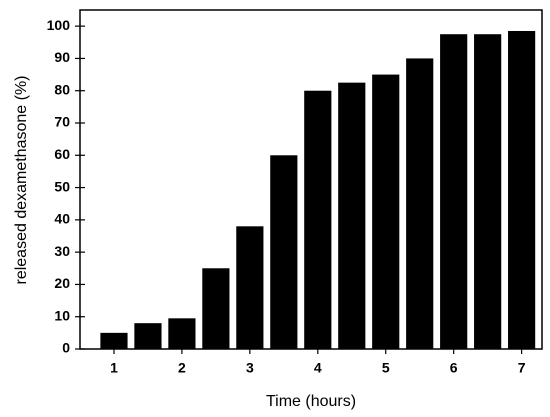 The image size is (550, 417). Describe the element at coordinates (62, 154) in the screenshot. I see `y-tick-label: 60` at that location.